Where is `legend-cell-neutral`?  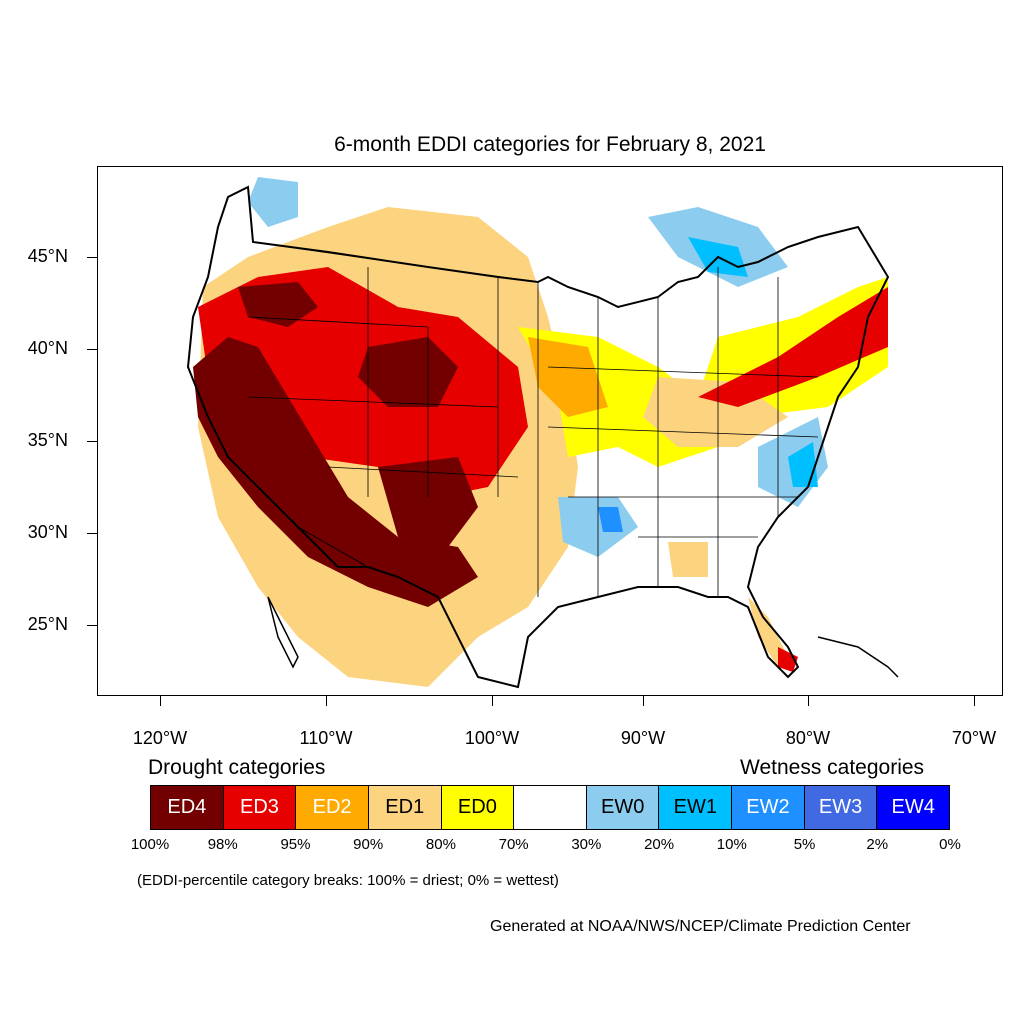 legend-cell-neutral is located at coordinates (550, 807).